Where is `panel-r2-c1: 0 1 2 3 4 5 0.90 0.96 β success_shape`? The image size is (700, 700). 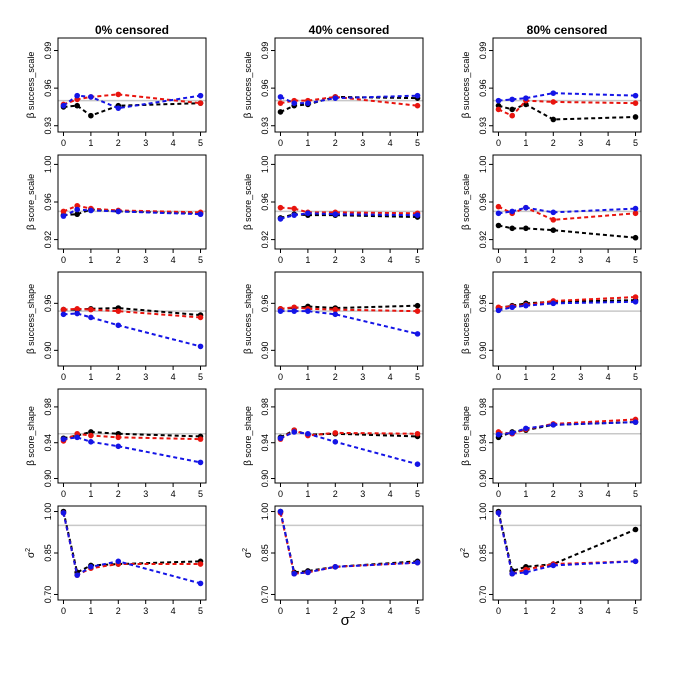
panel-r2-c1: 0 1 2 3 4 5 0.90 0.96 β success_shape is located at coordinates (333, 326).